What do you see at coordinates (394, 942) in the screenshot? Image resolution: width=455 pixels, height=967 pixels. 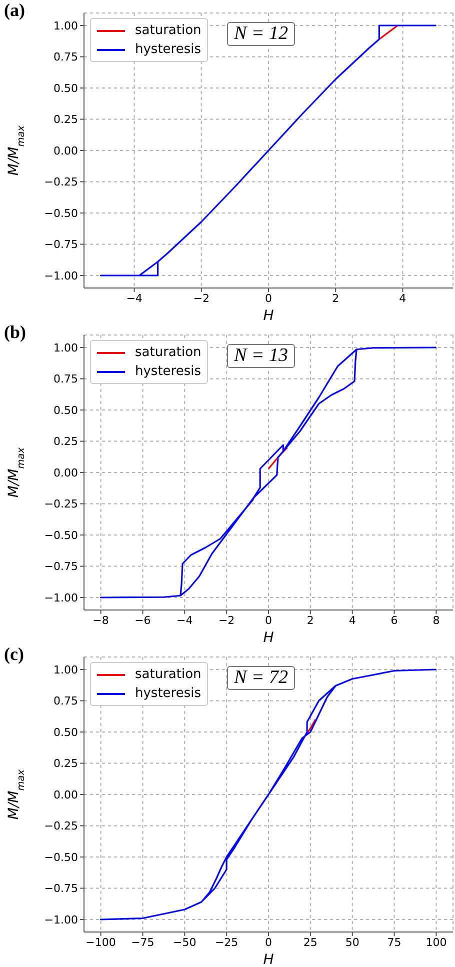 I see `x-tick-label: 75` at bounding box center [394, 942].